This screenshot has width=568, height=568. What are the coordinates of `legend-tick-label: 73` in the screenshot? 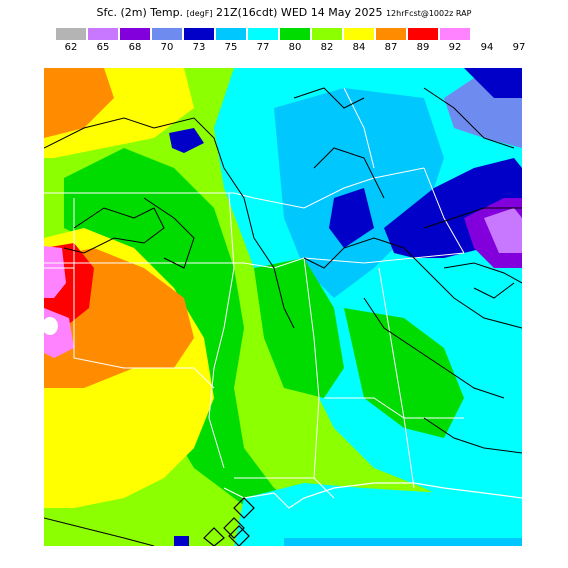 It's located at (199, 47).